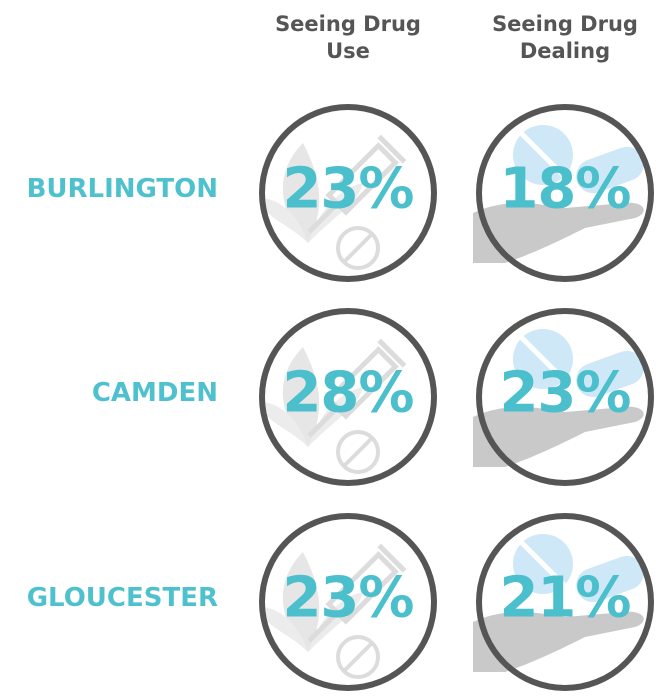 The height and width of the screenshot is (696, 656). What do you see at coordinates (565, 598) in the screenshot?
I see `percent-value: 21%` at bounding box center [565, 598].